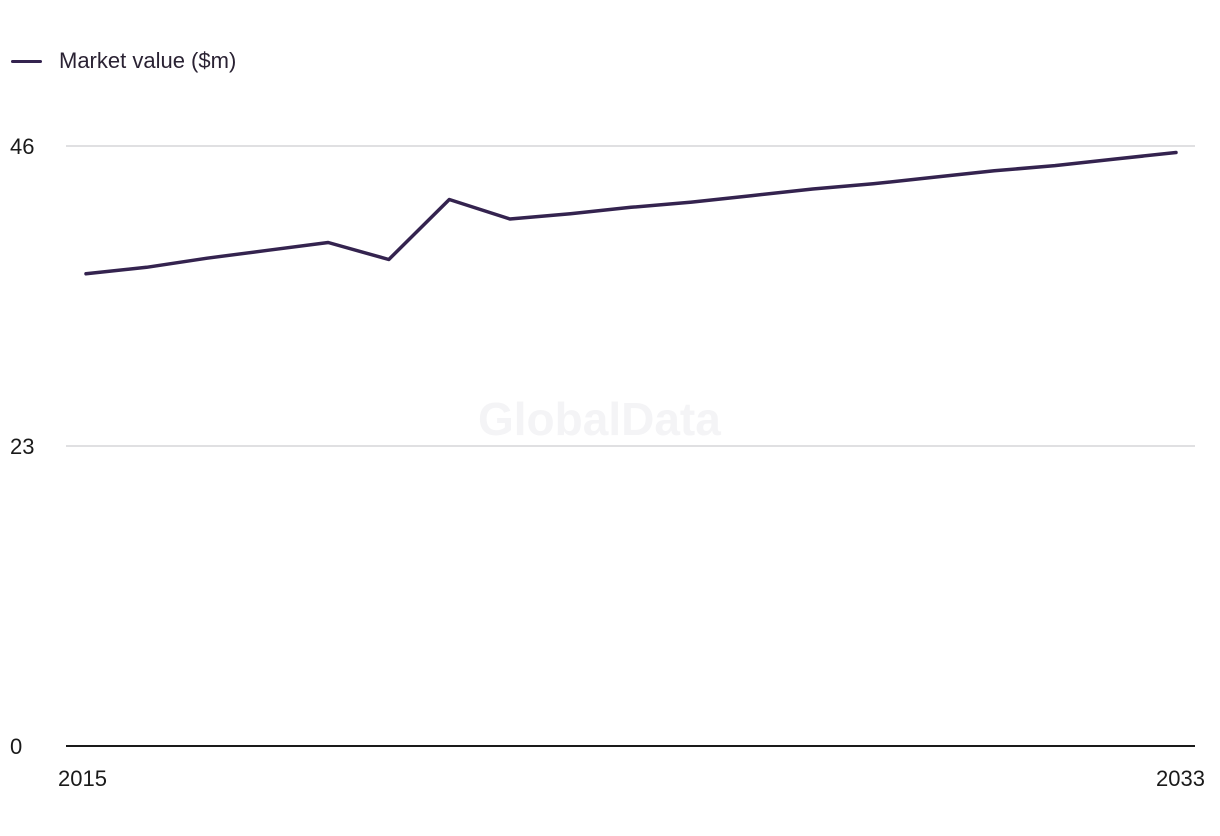 Image resolution: width=1220 pixels, height=836 pixels. I want to click on watermark-logo: GlobalData, so click(599, 419).